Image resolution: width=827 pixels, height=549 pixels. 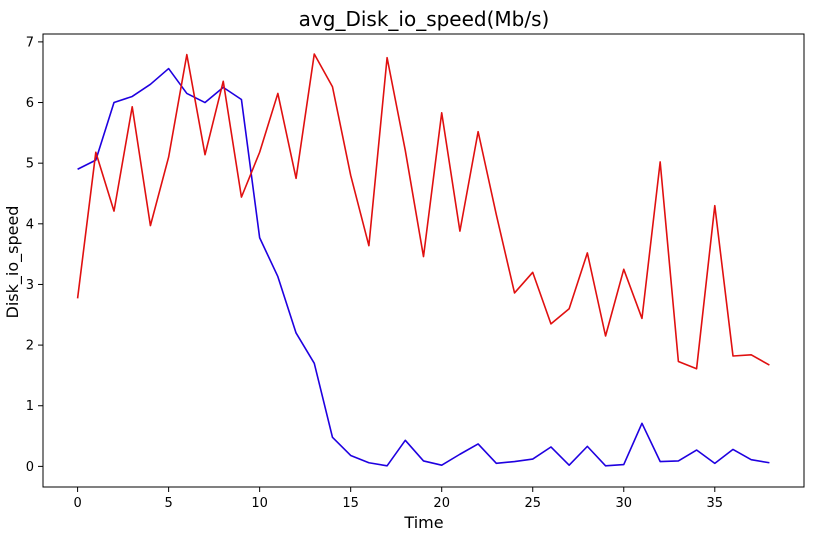 I want to click on x-tick-label: 30, so click(x=623, y=503).